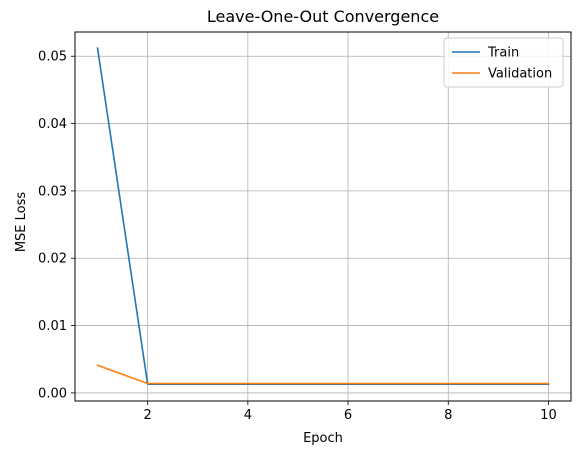 The height and width of the screenshot is (450, 581). What do you see at coordinates (52, 191) in the screenshot?
I see `y-tick-label: 0.03` at bounding box center [52, 191].